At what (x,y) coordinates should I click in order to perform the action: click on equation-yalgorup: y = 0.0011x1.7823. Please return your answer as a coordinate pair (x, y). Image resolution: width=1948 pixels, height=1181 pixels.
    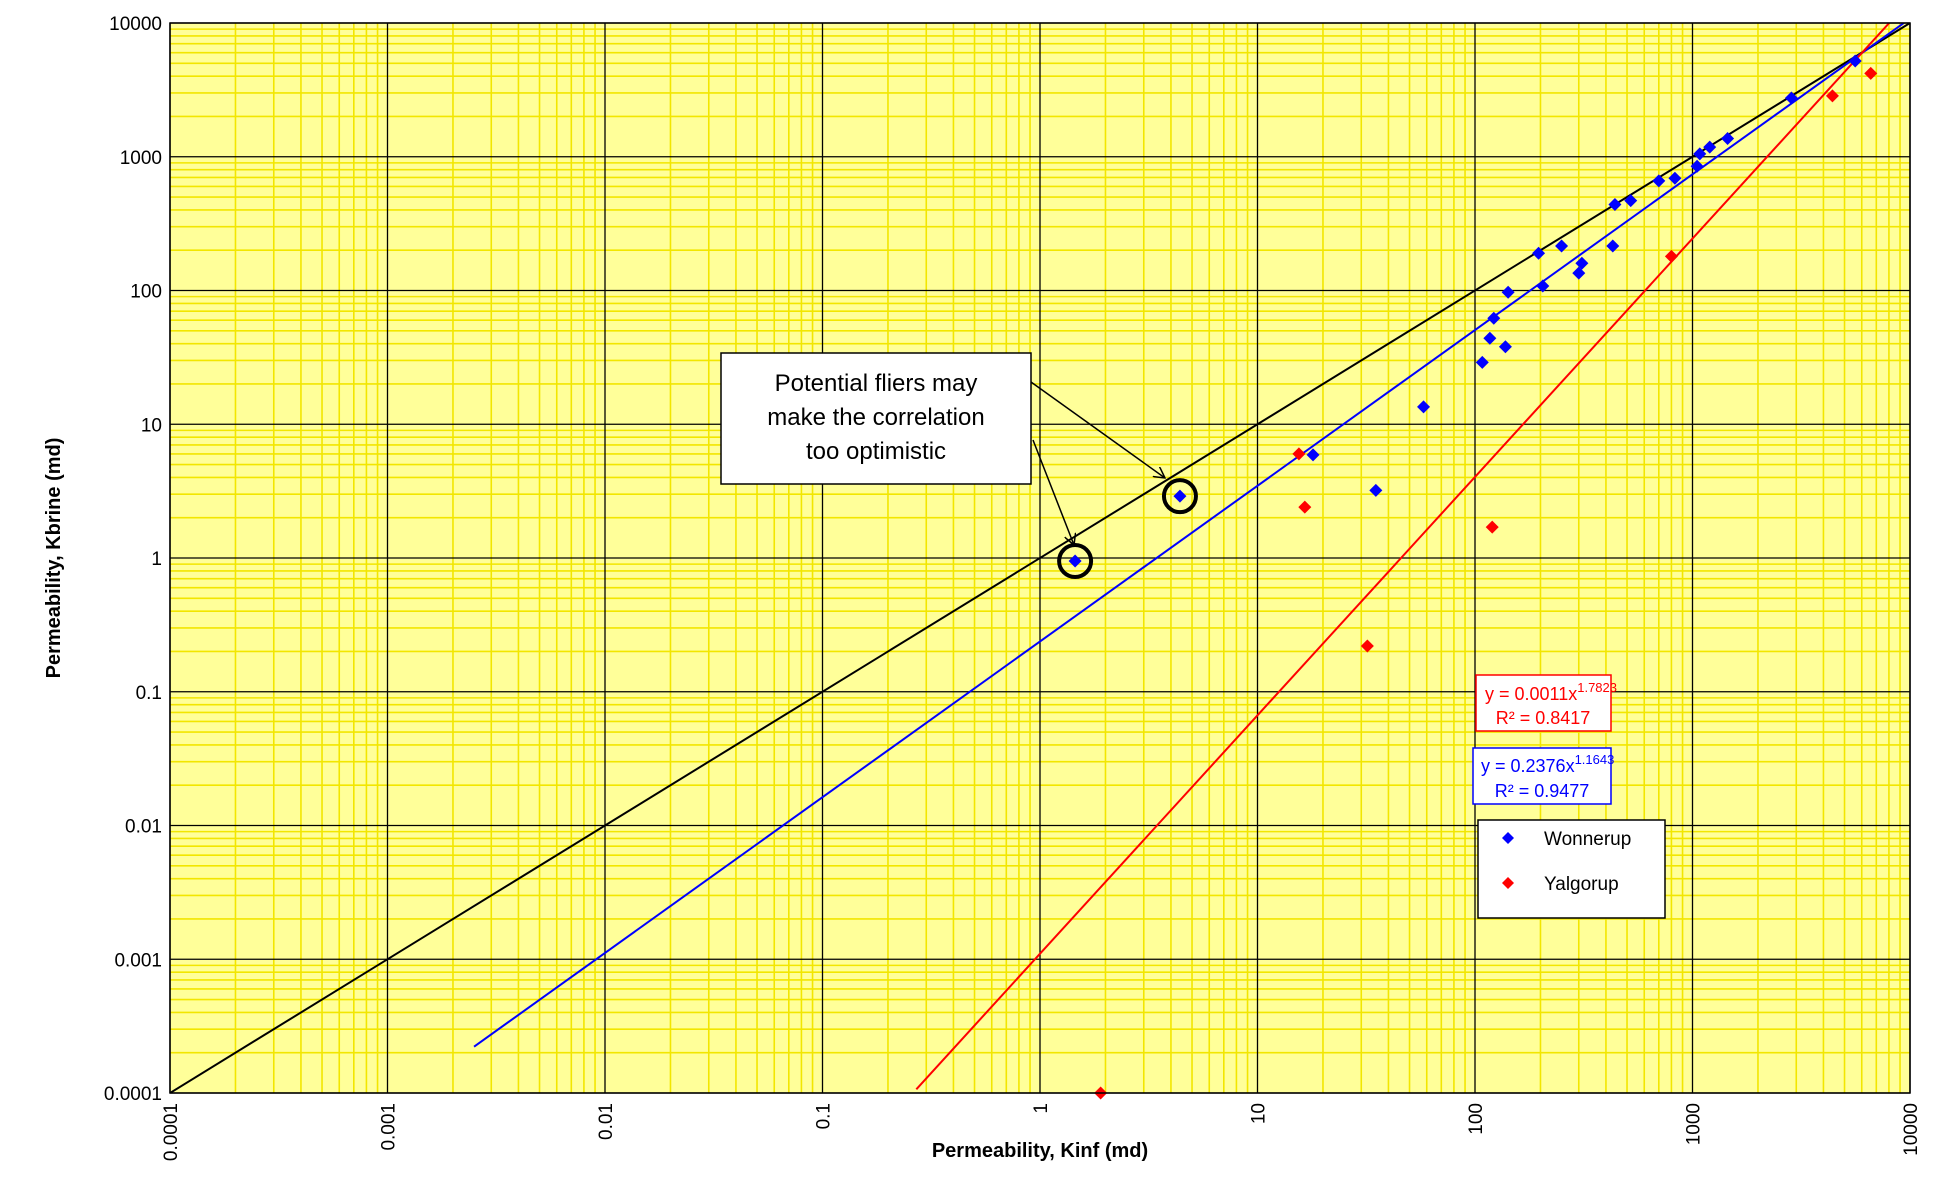
    Looking at the image, I should click on (1551, 692).